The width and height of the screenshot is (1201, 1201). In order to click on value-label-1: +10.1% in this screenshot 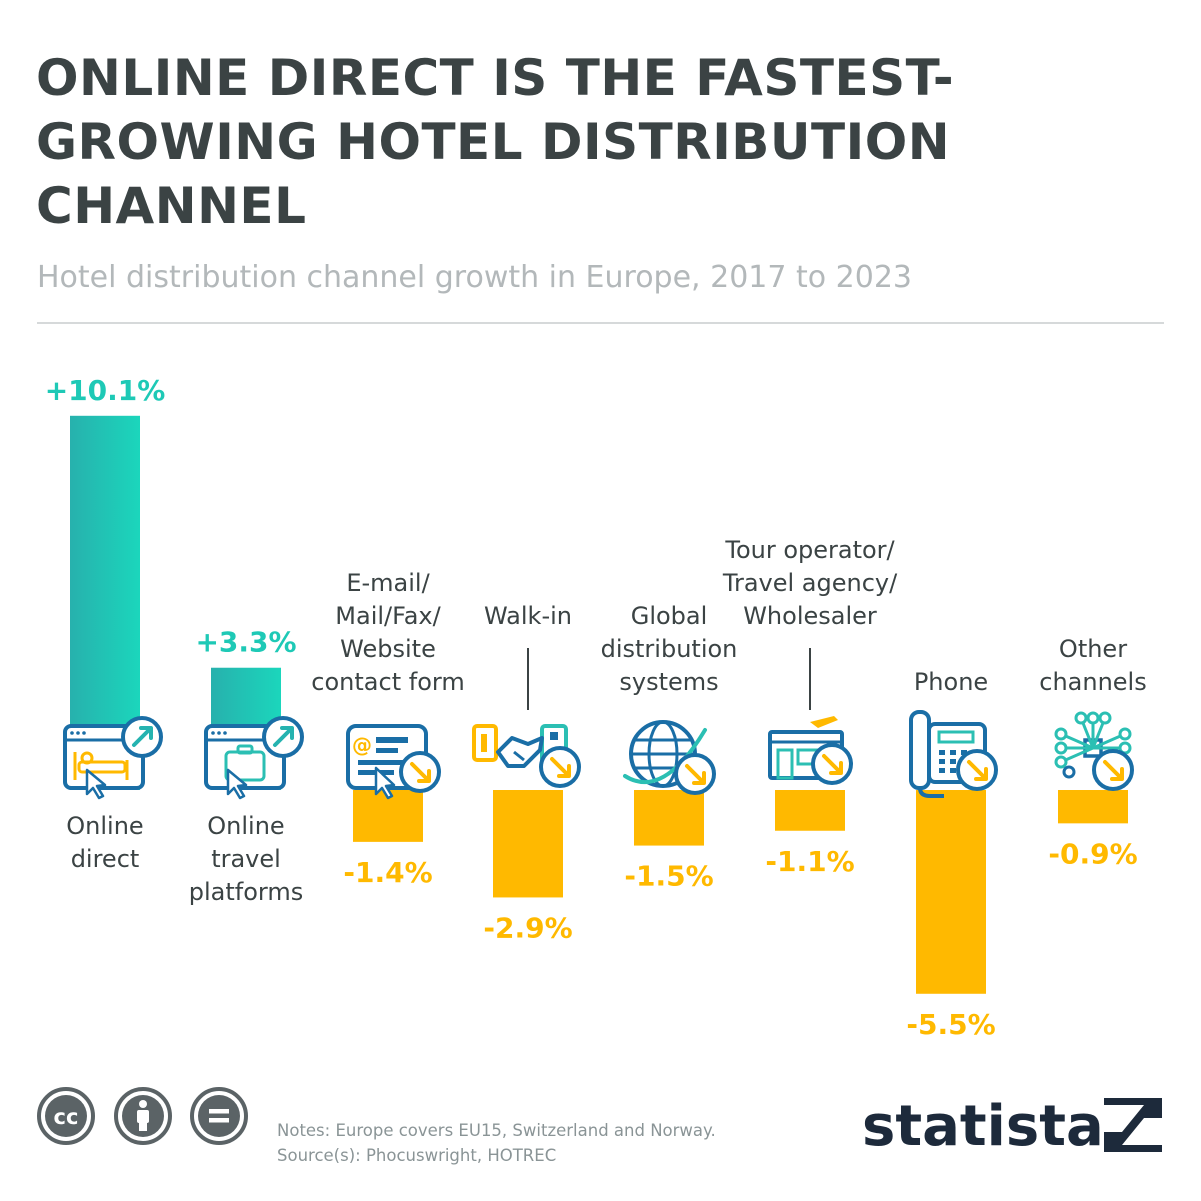, I will do `click(105, 390)`.